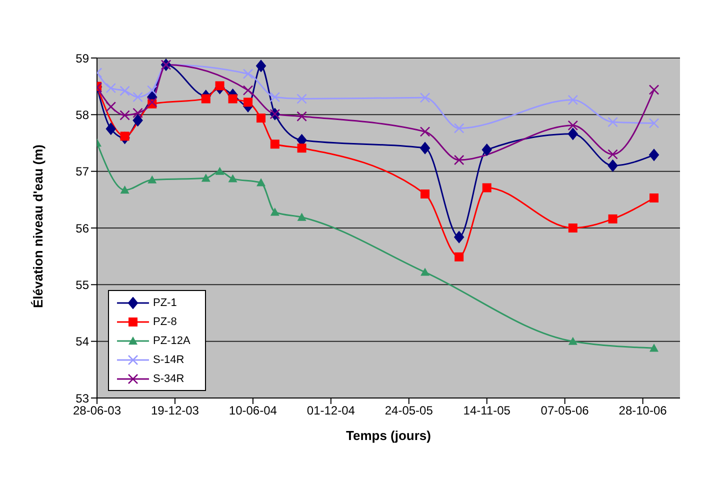  I want to click on x-axis-title: Temps (jours), so click(388, 435).